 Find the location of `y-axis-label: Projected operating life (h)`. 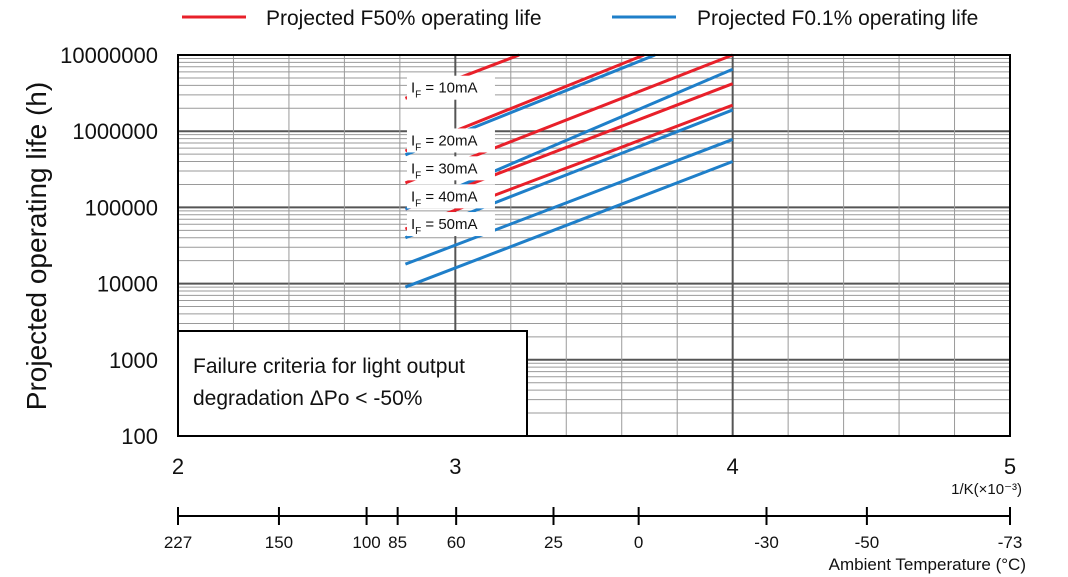

y-axis-label: Projected operating life (h) is located at coordinates (36, 246).